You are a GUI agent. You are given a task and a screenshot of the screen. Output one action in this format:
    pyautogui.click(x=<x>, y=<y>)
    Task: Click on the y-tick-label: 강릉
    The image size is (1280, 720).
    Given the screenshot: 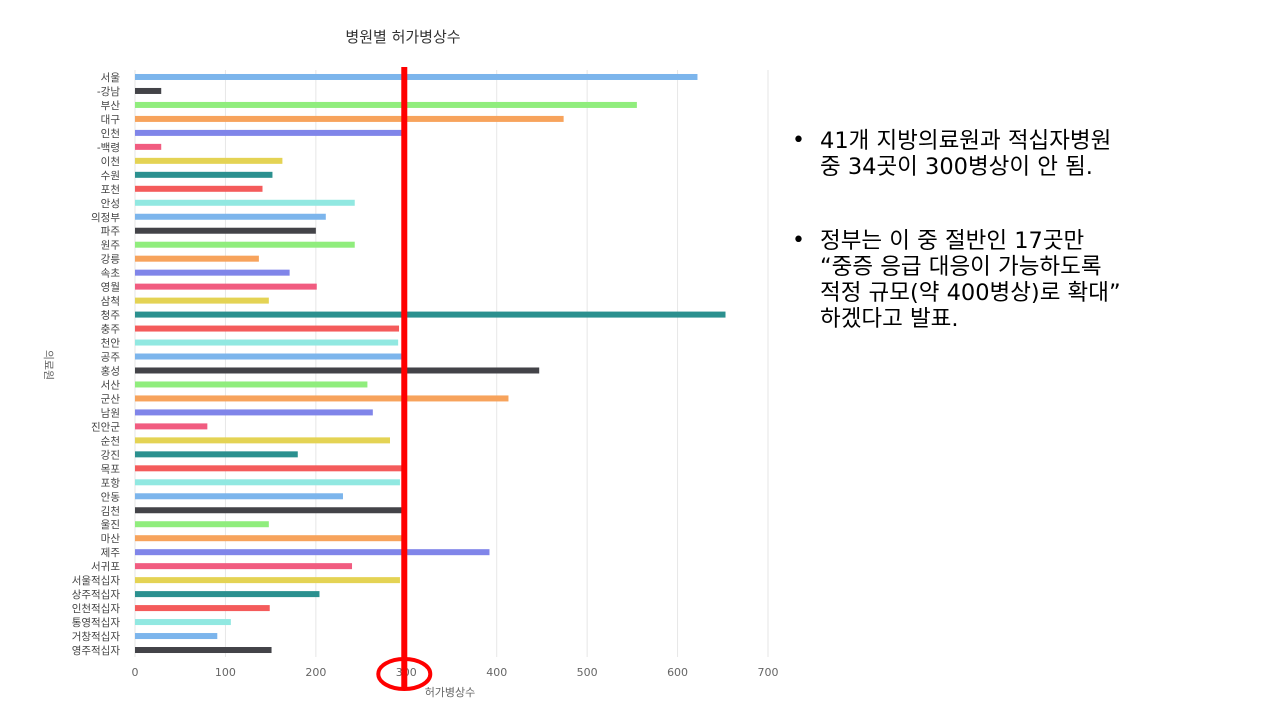 What is the action you would take?
    pyautogui.click(x=111, y=260)
    